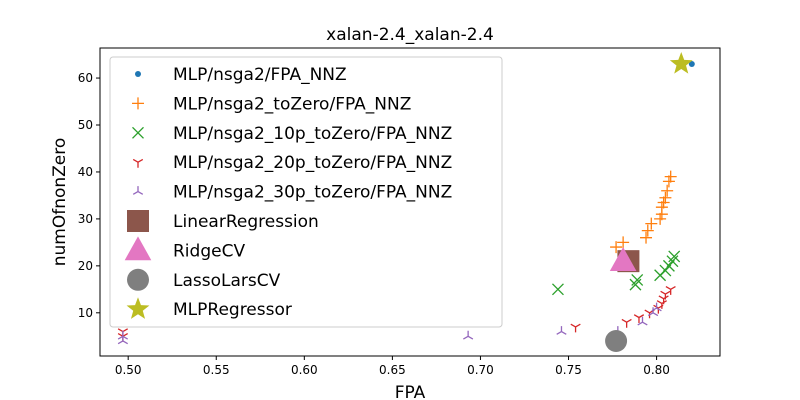  What do you see at coordinates (232, 310) in the screenshot?
I see `legend-label: MLPRegressor` at bounding box center [232, 310].